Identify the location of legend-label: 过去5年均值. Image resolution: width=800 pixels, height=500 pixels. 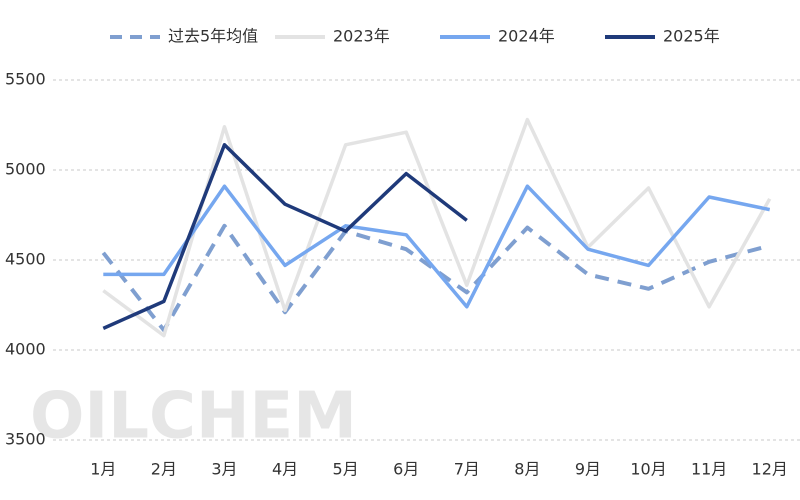
(213, 36).